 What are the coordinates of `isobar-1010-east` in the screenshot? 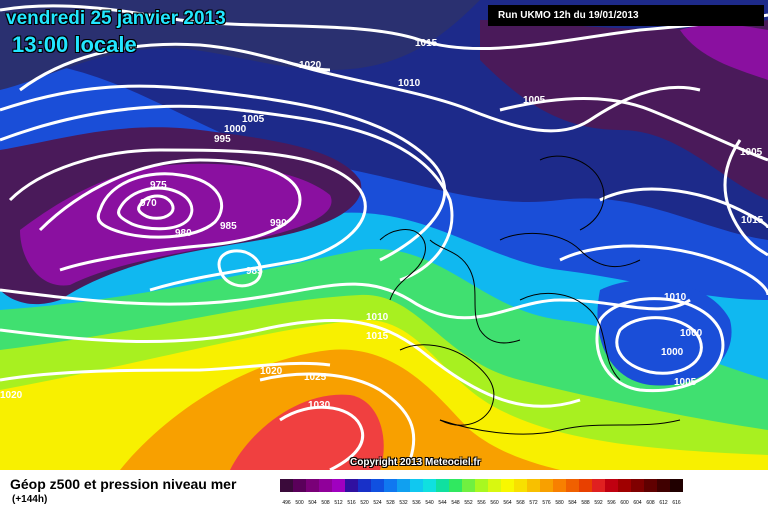 It's located at (663, 270).